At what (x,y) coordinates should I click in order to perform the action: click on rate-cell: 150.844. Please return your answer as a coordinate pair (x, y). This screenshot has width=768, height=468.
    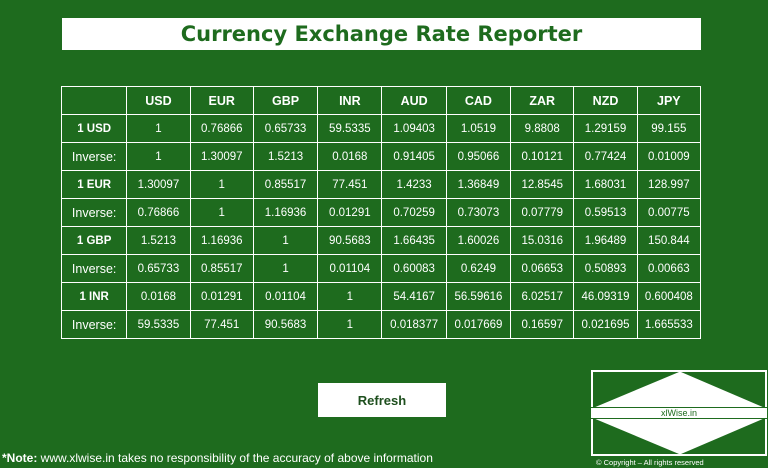
    Looking at the image, I should click on (669, 240).